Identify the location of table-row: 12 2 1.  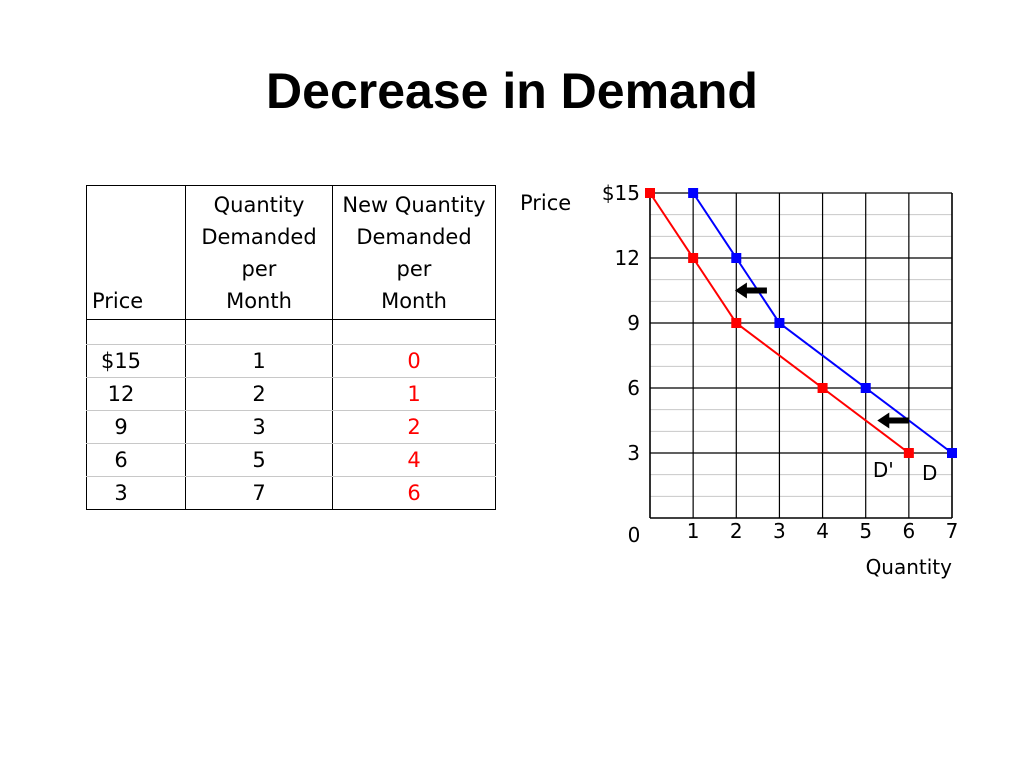
(291, 394).